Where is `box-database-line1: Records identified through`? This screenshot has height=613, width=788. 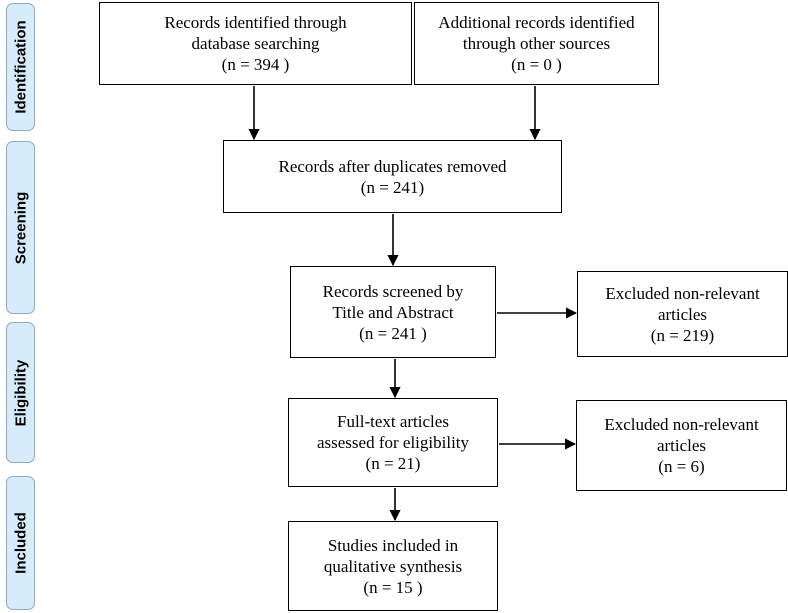
box-database-line1: Records identified through is located at coordinates (255, 22).